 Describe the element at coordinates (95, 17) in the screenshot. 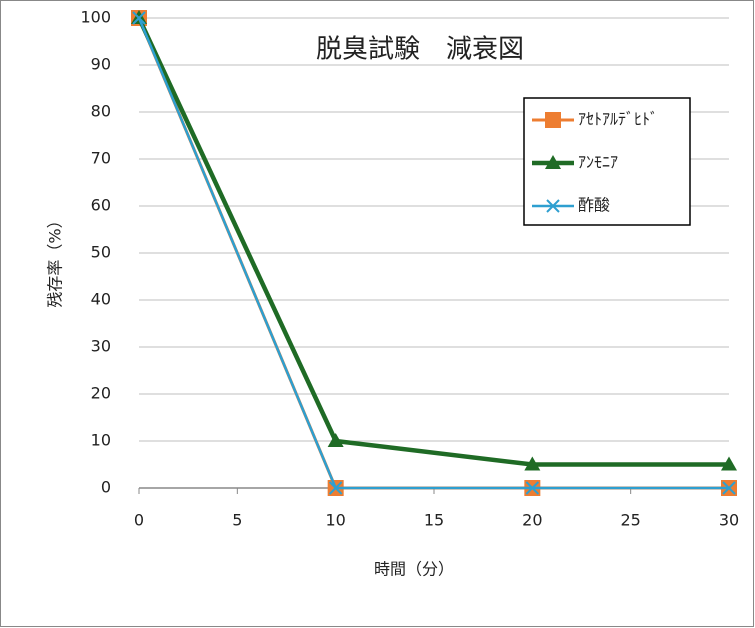

I see `y-tick-label: 100` at that location.